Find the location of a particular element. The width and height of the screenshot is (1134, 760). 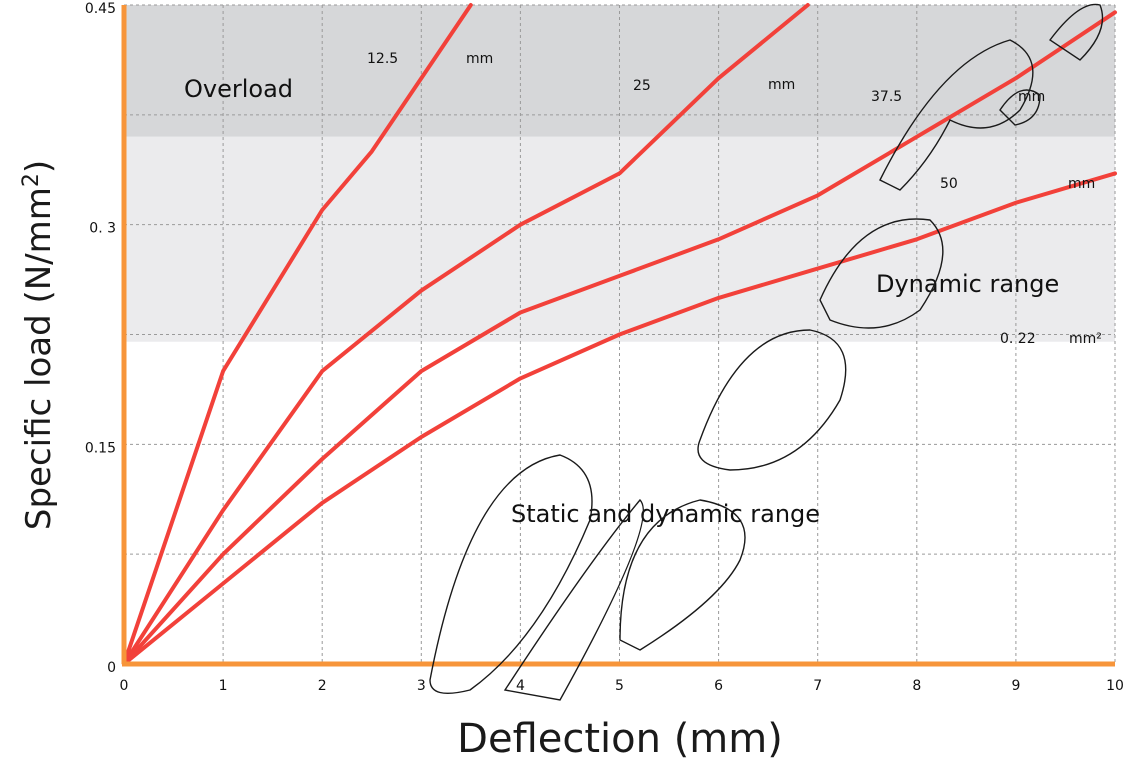

x-tick-3: 3 is located at coordinates (421, 686).